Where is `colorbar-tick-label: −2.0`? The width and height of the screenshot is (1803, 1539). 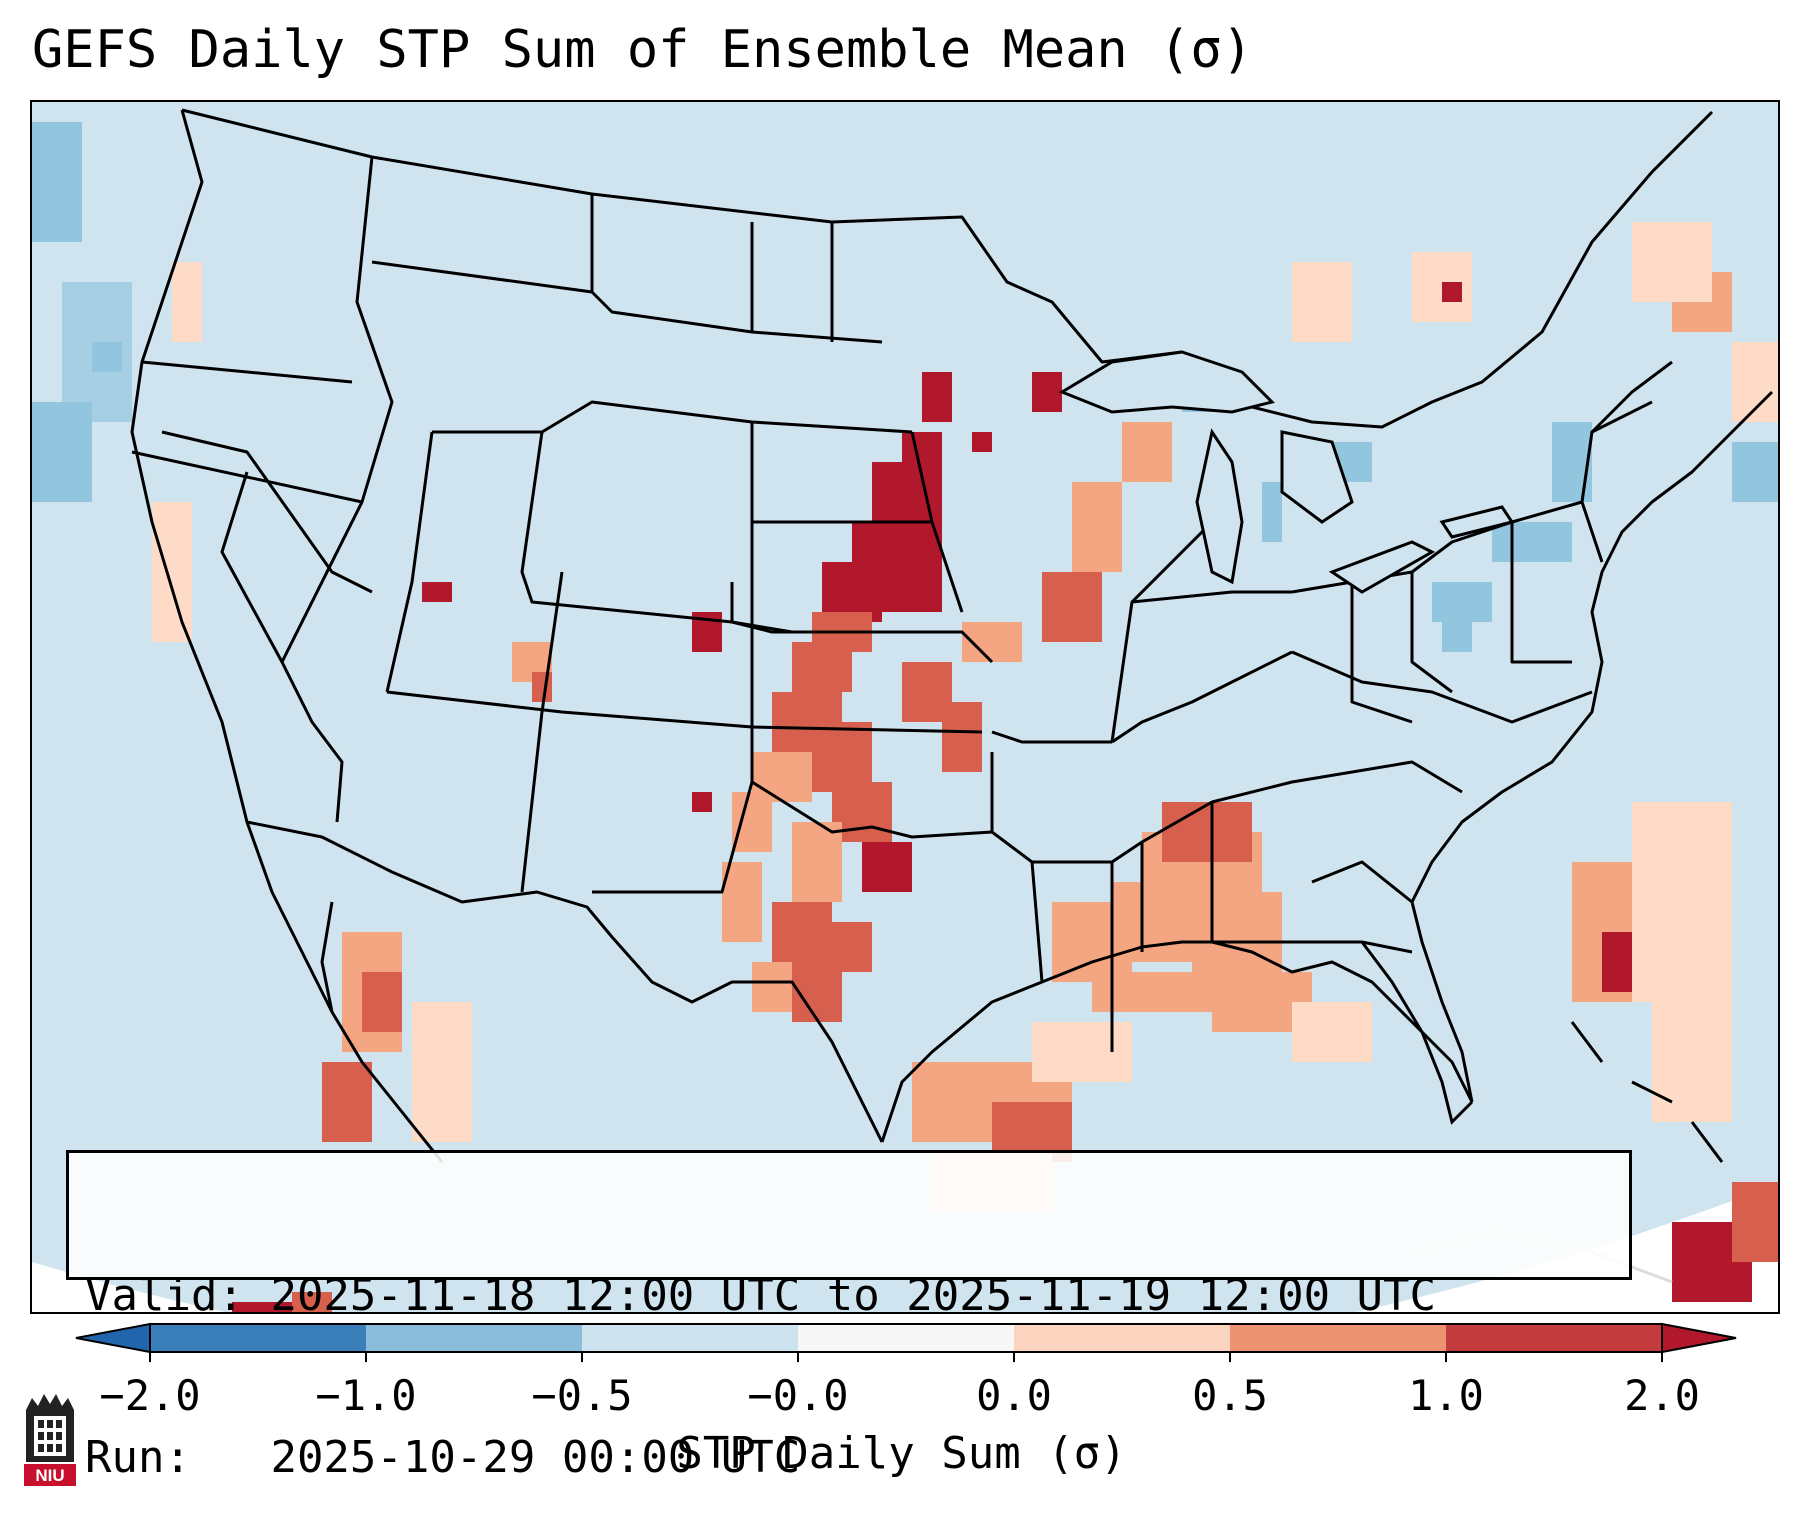
colorbar-tick-label: −2.0 is located at coordinates (149, 1395).